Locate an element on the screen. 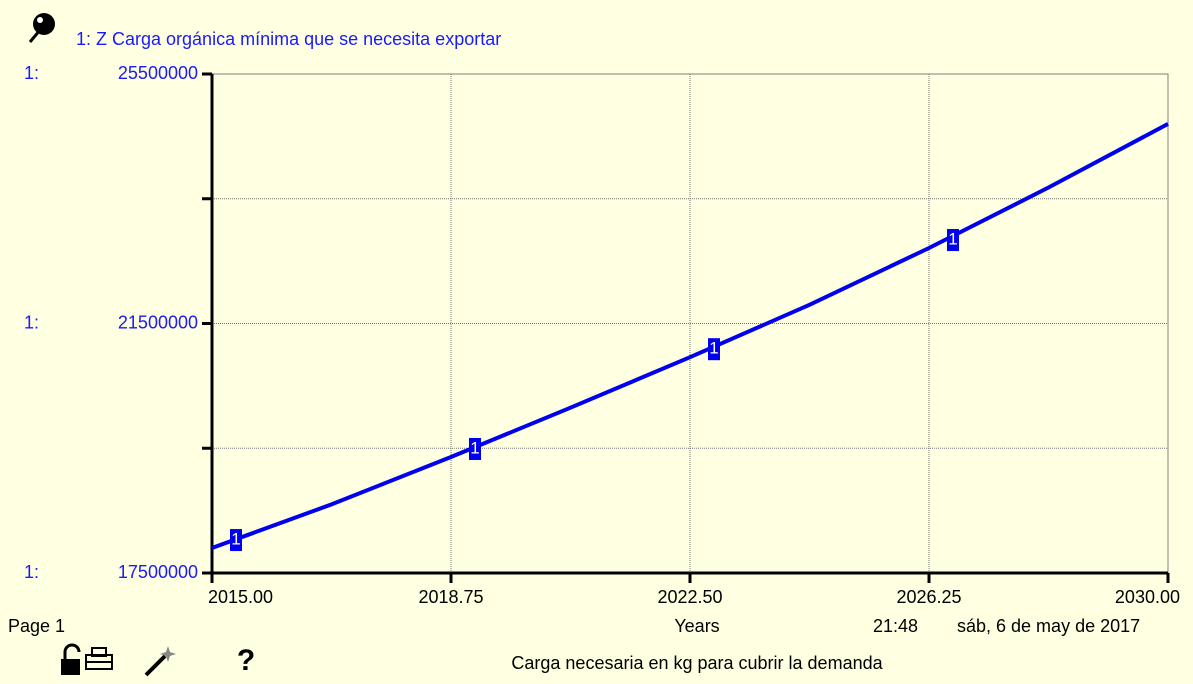 This screenshot has height=684, width=1193. help-icon: ? is located at coordinates (246, 660).